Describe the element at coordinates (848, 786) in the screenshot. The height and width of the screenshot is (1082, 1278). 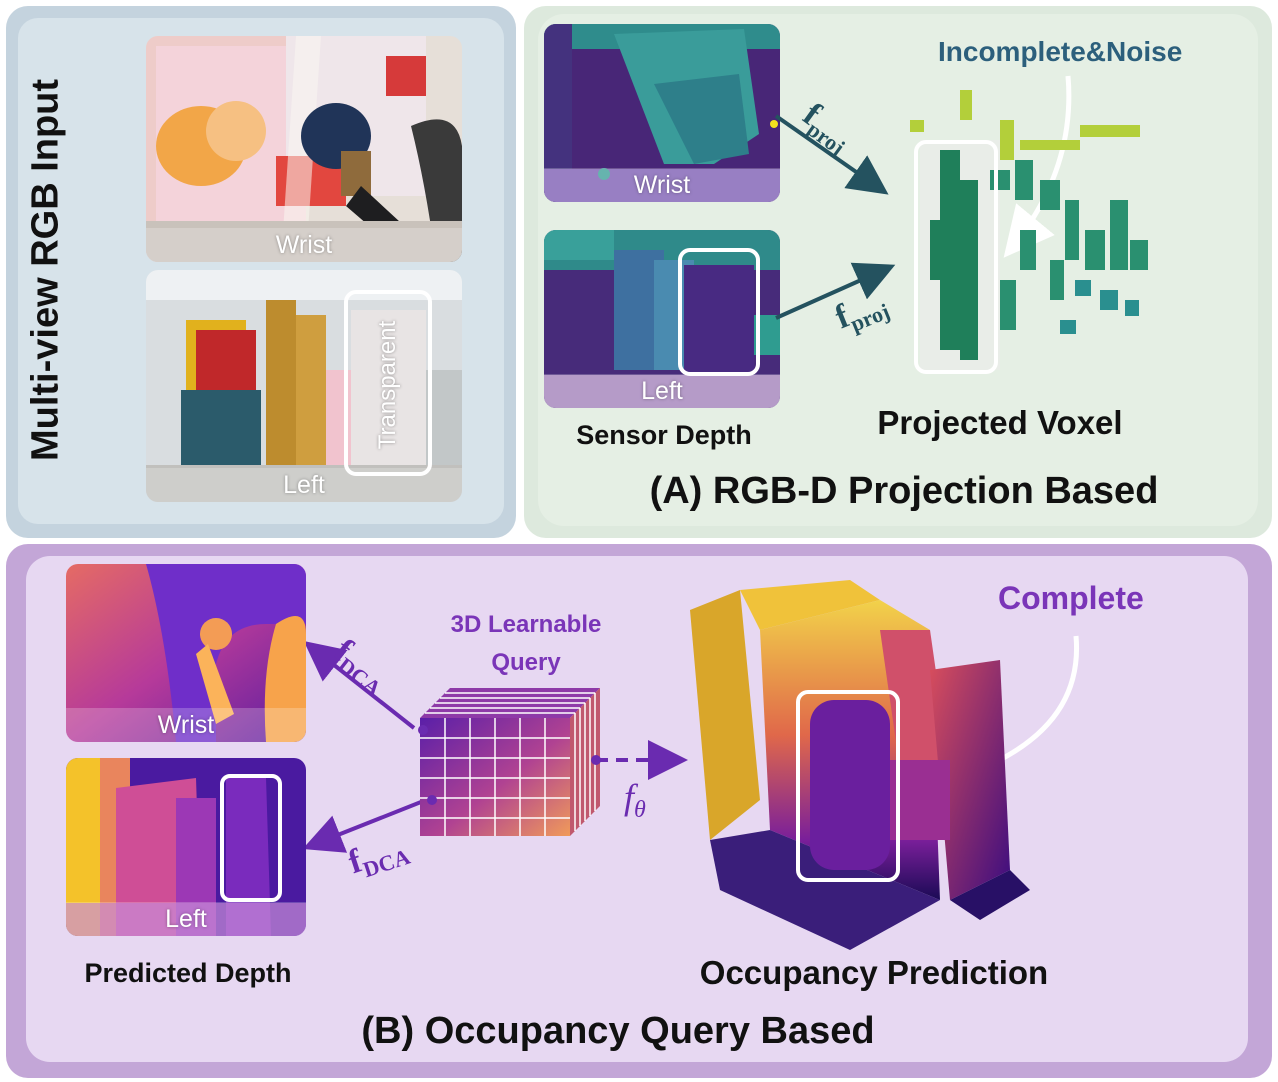
I see `occupancy-highlight-box` at that location.